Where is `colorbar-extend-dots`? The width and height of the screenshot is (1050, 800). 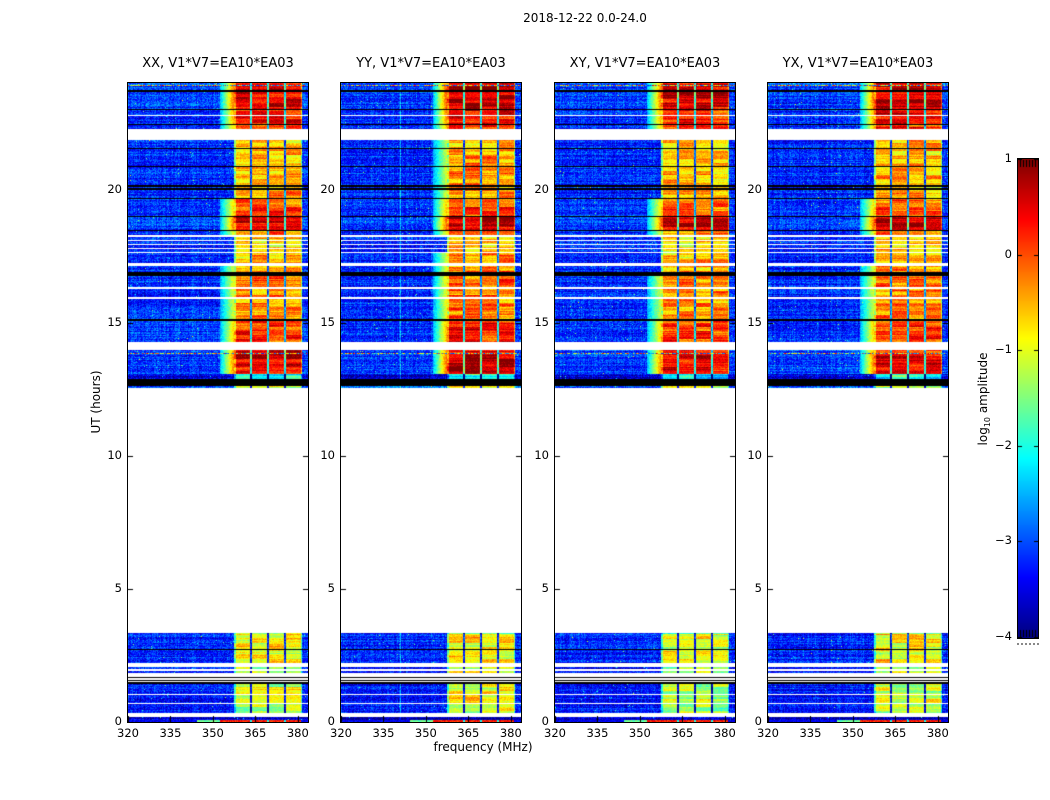 colorbar-extend-dots is located at coordinates (1028, 644).